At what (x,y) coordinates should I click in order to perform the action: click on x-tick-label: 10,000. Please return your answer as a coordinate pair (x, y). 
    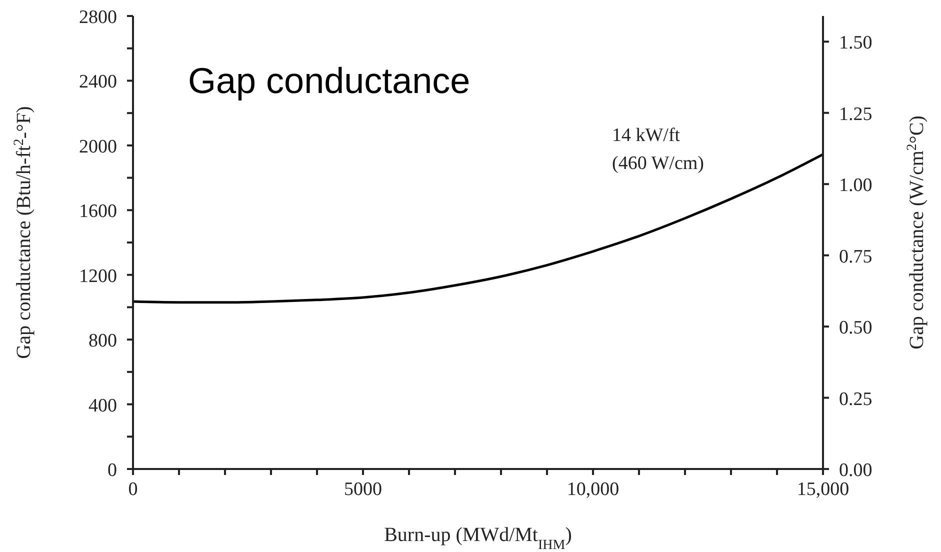
    Looking at the image, I should click on (593, 489).